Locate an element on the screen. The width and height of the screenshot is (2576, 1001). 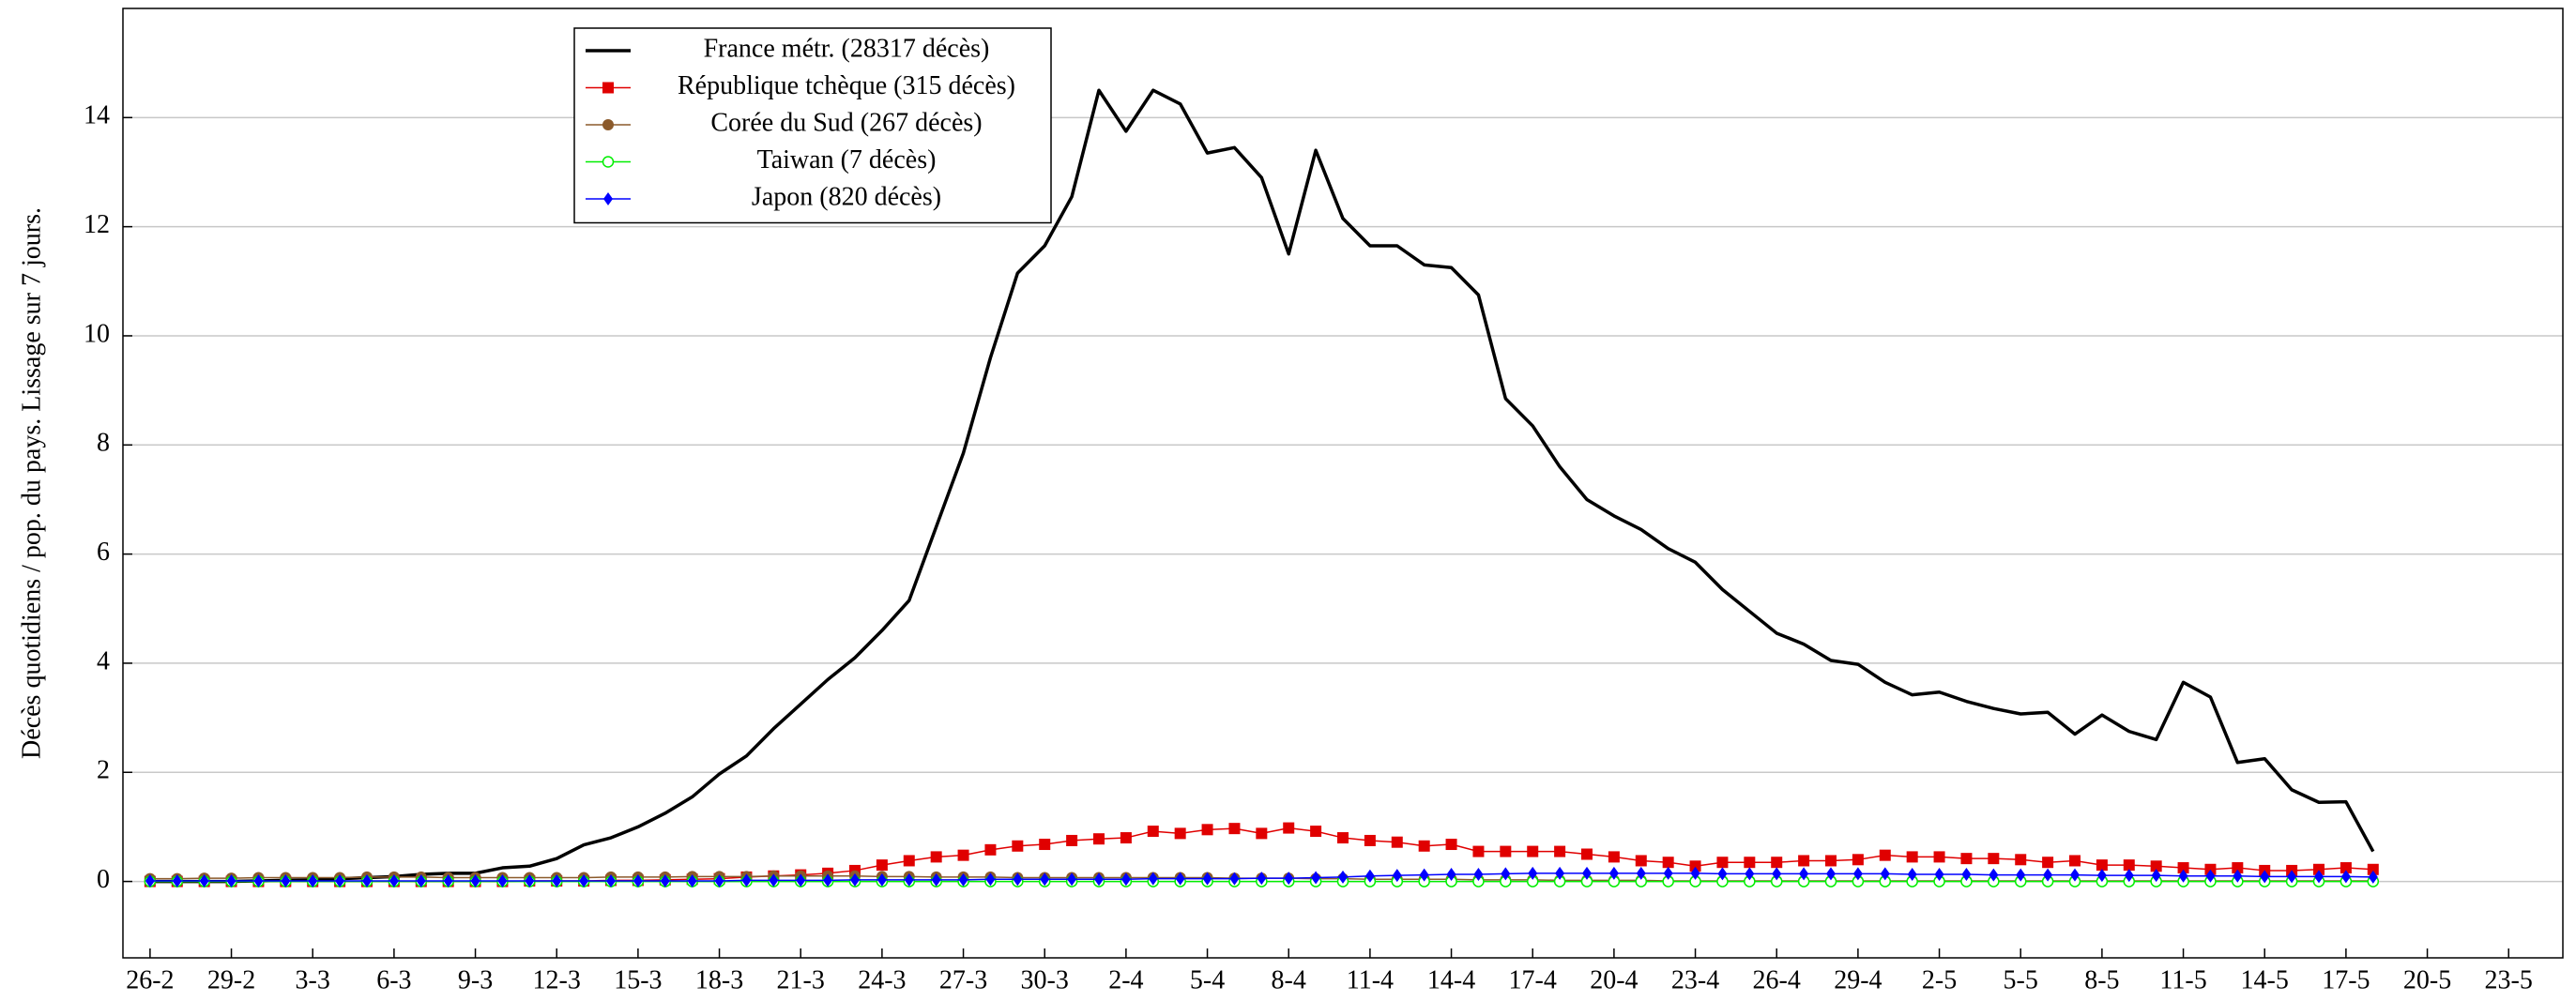
x-tick-label: 11-5 is located at coordinates (2182, 979).